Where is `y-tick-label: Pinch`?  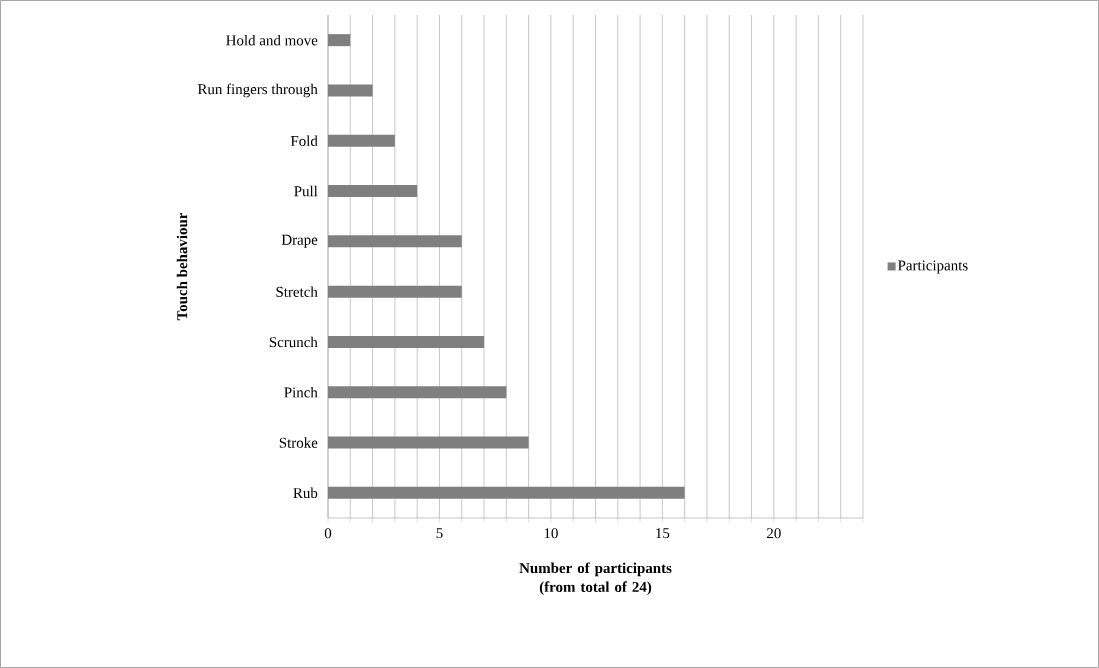 y-tick-label: Pinch is located at coordinates (301, 392).